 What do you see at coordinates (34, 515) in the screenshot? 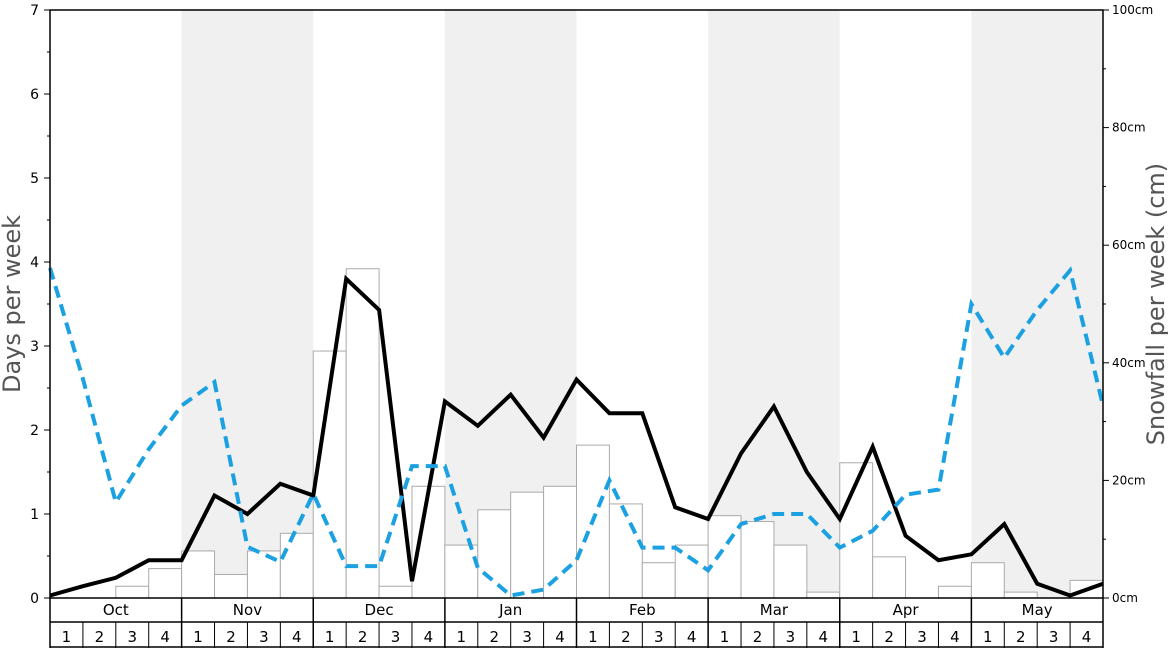
I see `left-tick-label: 1` at bounding box center [34, 515].